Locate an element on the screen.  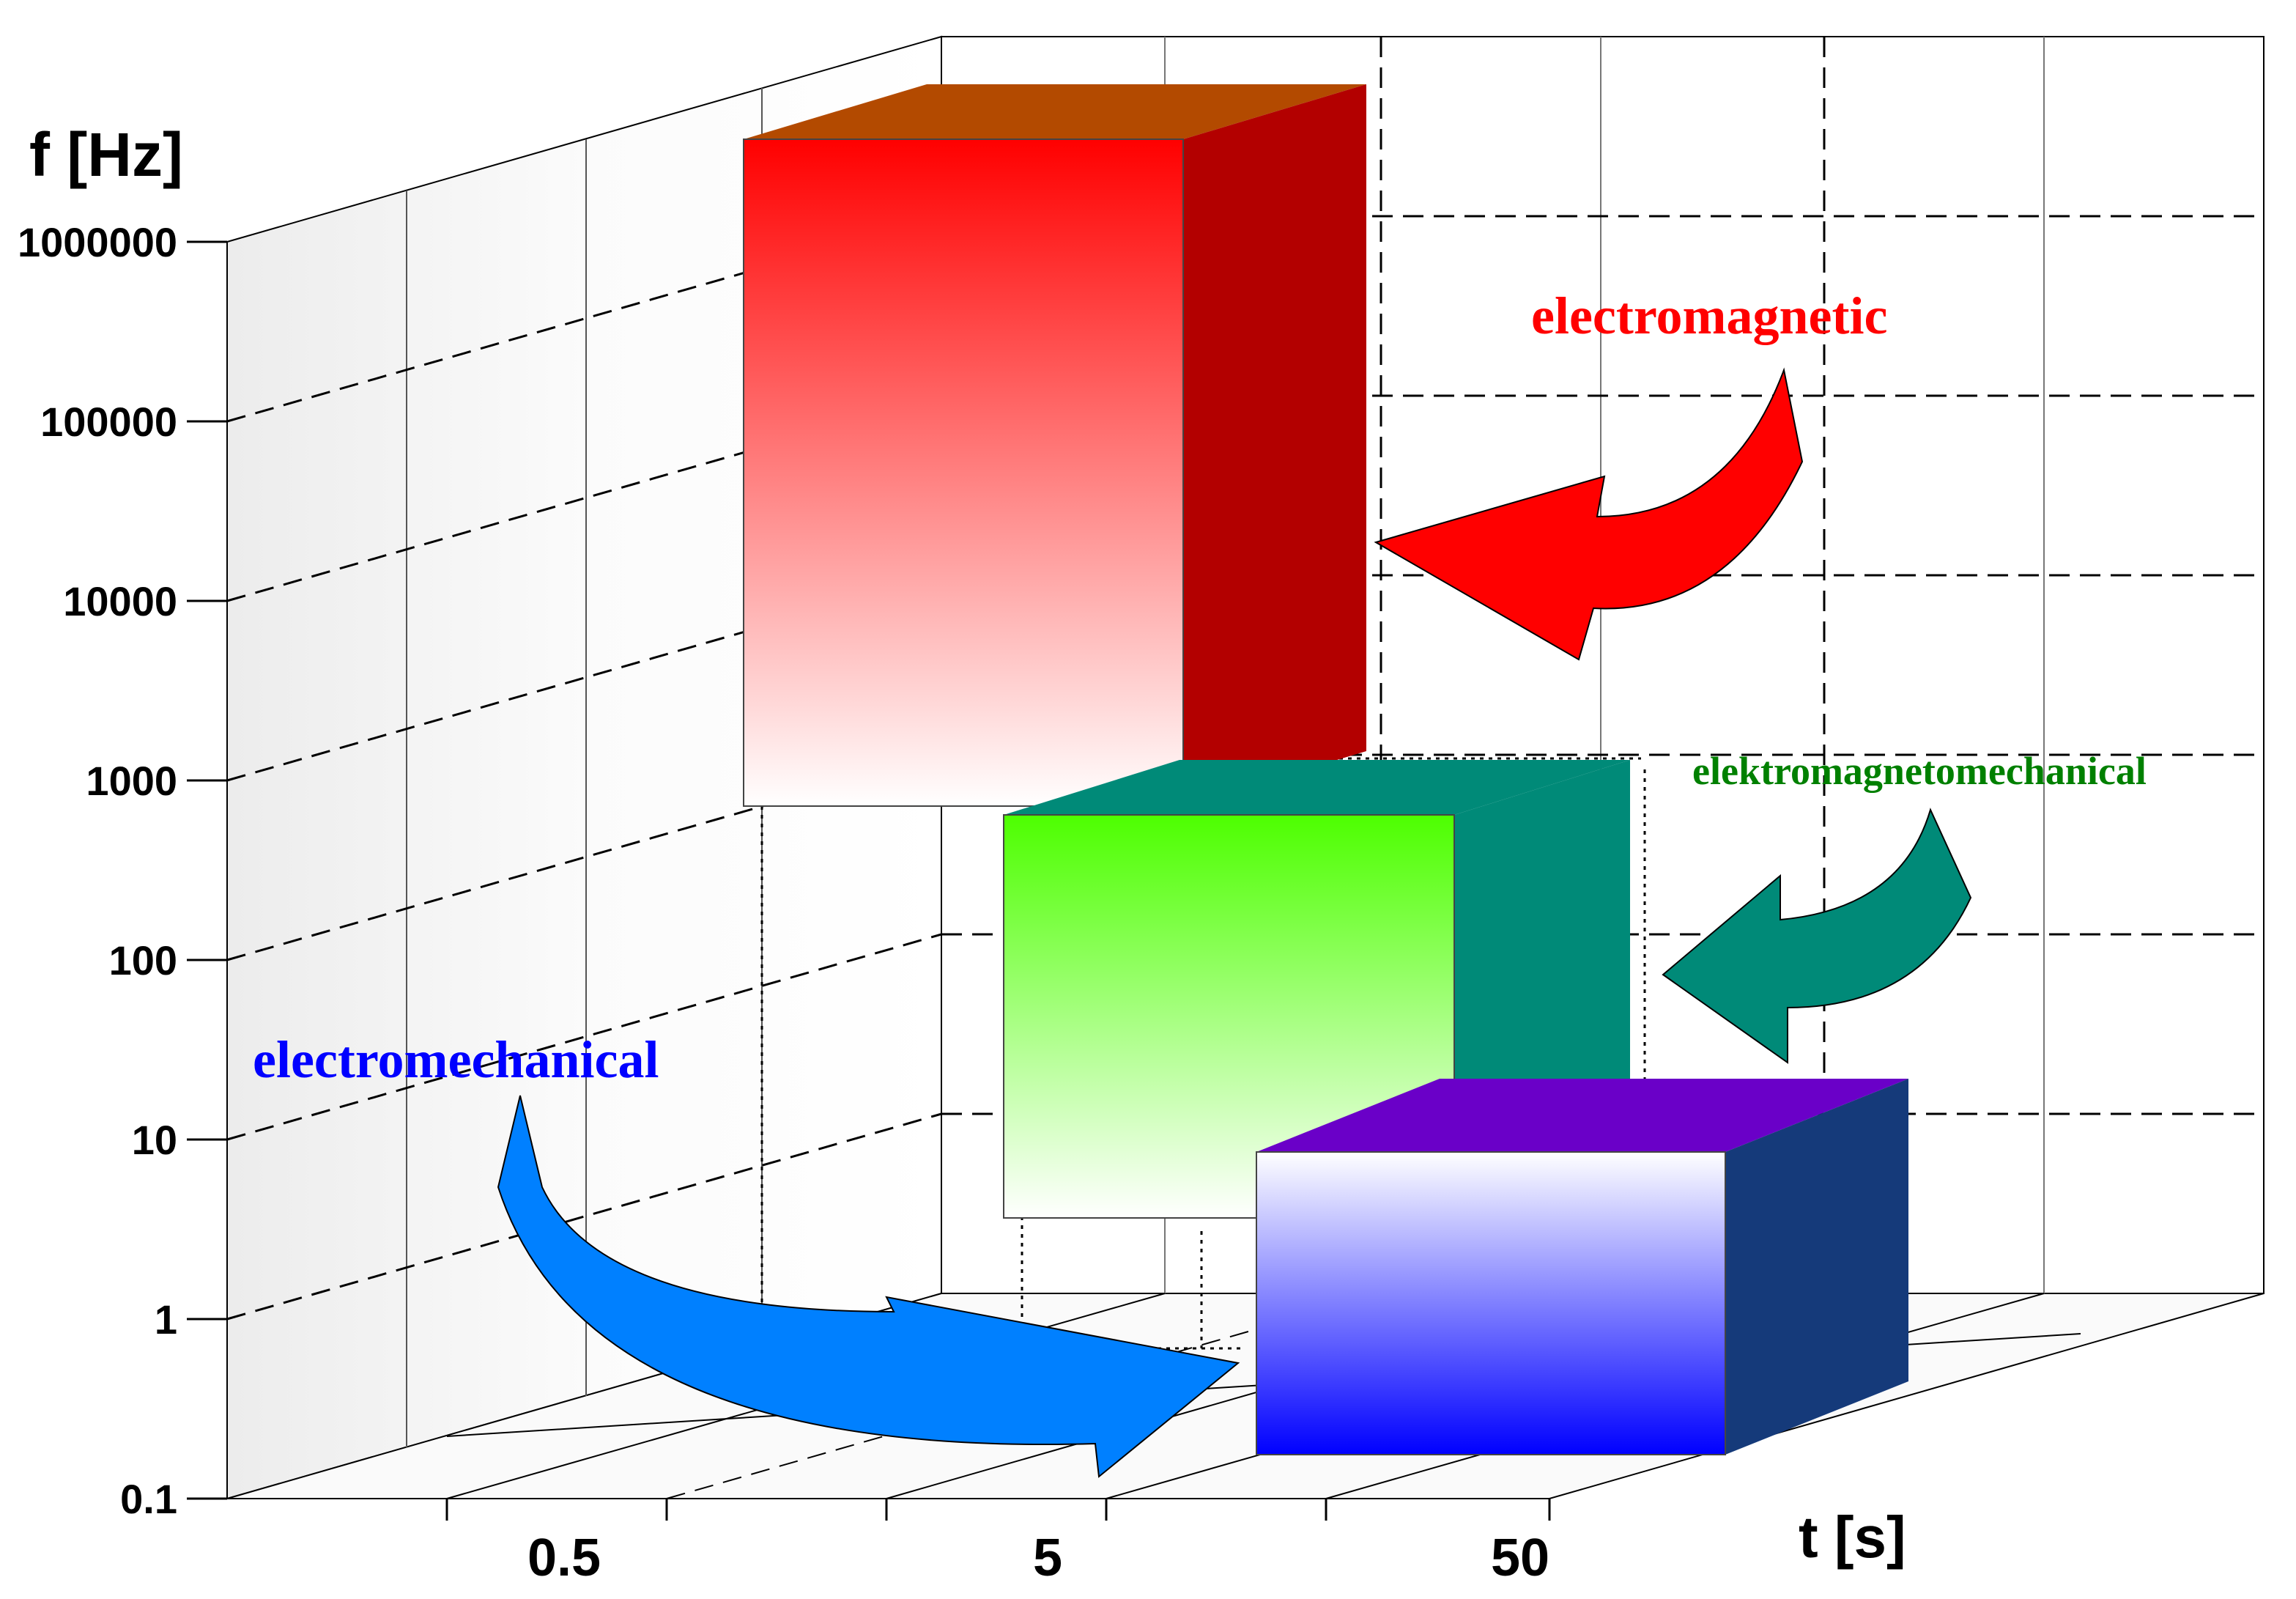
electromagnetic-arrow is located at coordinates (1589, 514).